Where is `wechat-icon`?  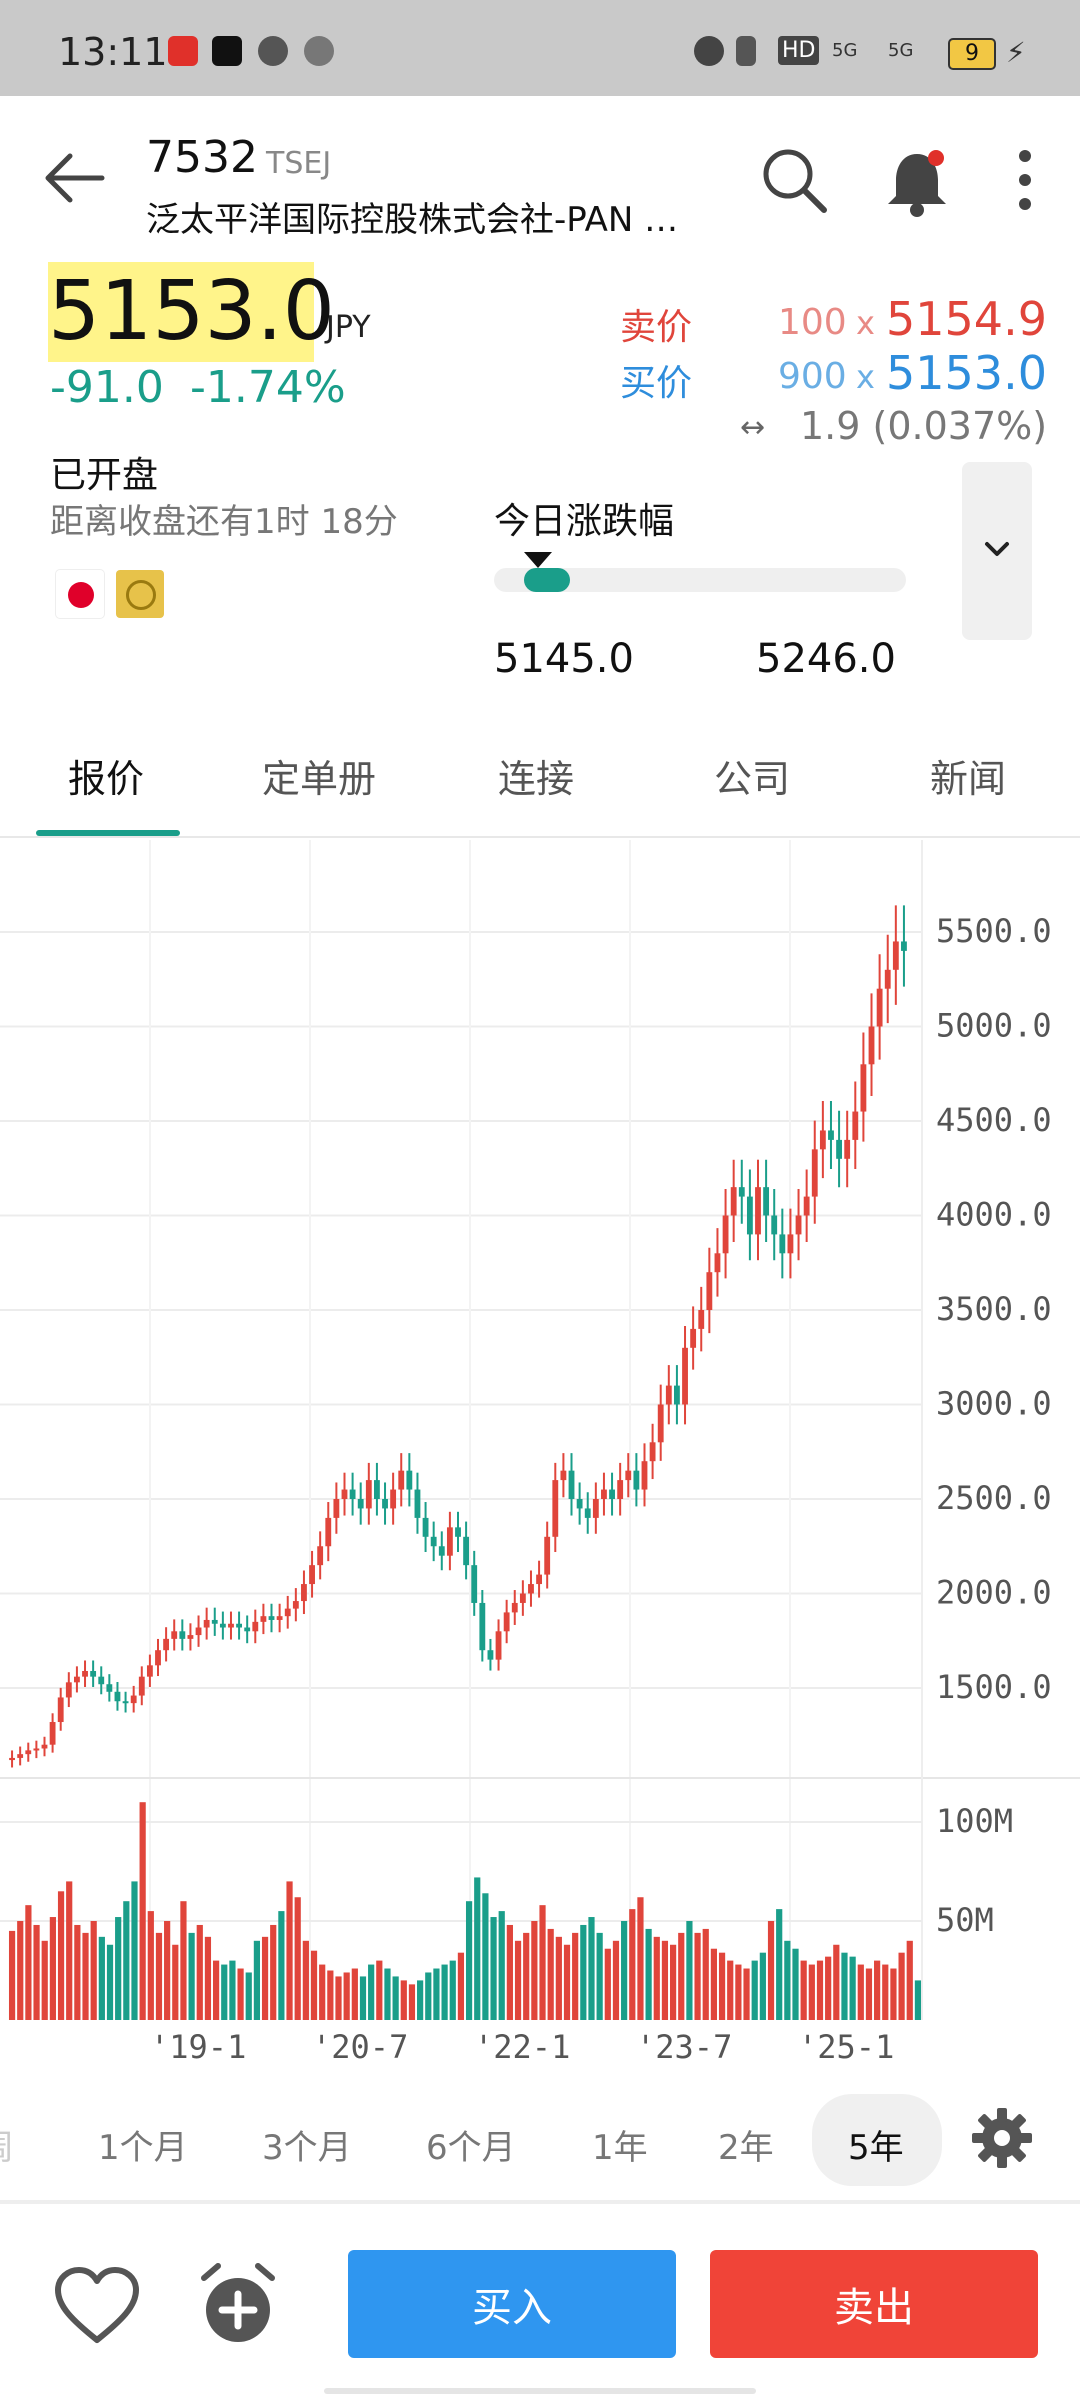 wechat-icon is located at coordinates (273, 51).